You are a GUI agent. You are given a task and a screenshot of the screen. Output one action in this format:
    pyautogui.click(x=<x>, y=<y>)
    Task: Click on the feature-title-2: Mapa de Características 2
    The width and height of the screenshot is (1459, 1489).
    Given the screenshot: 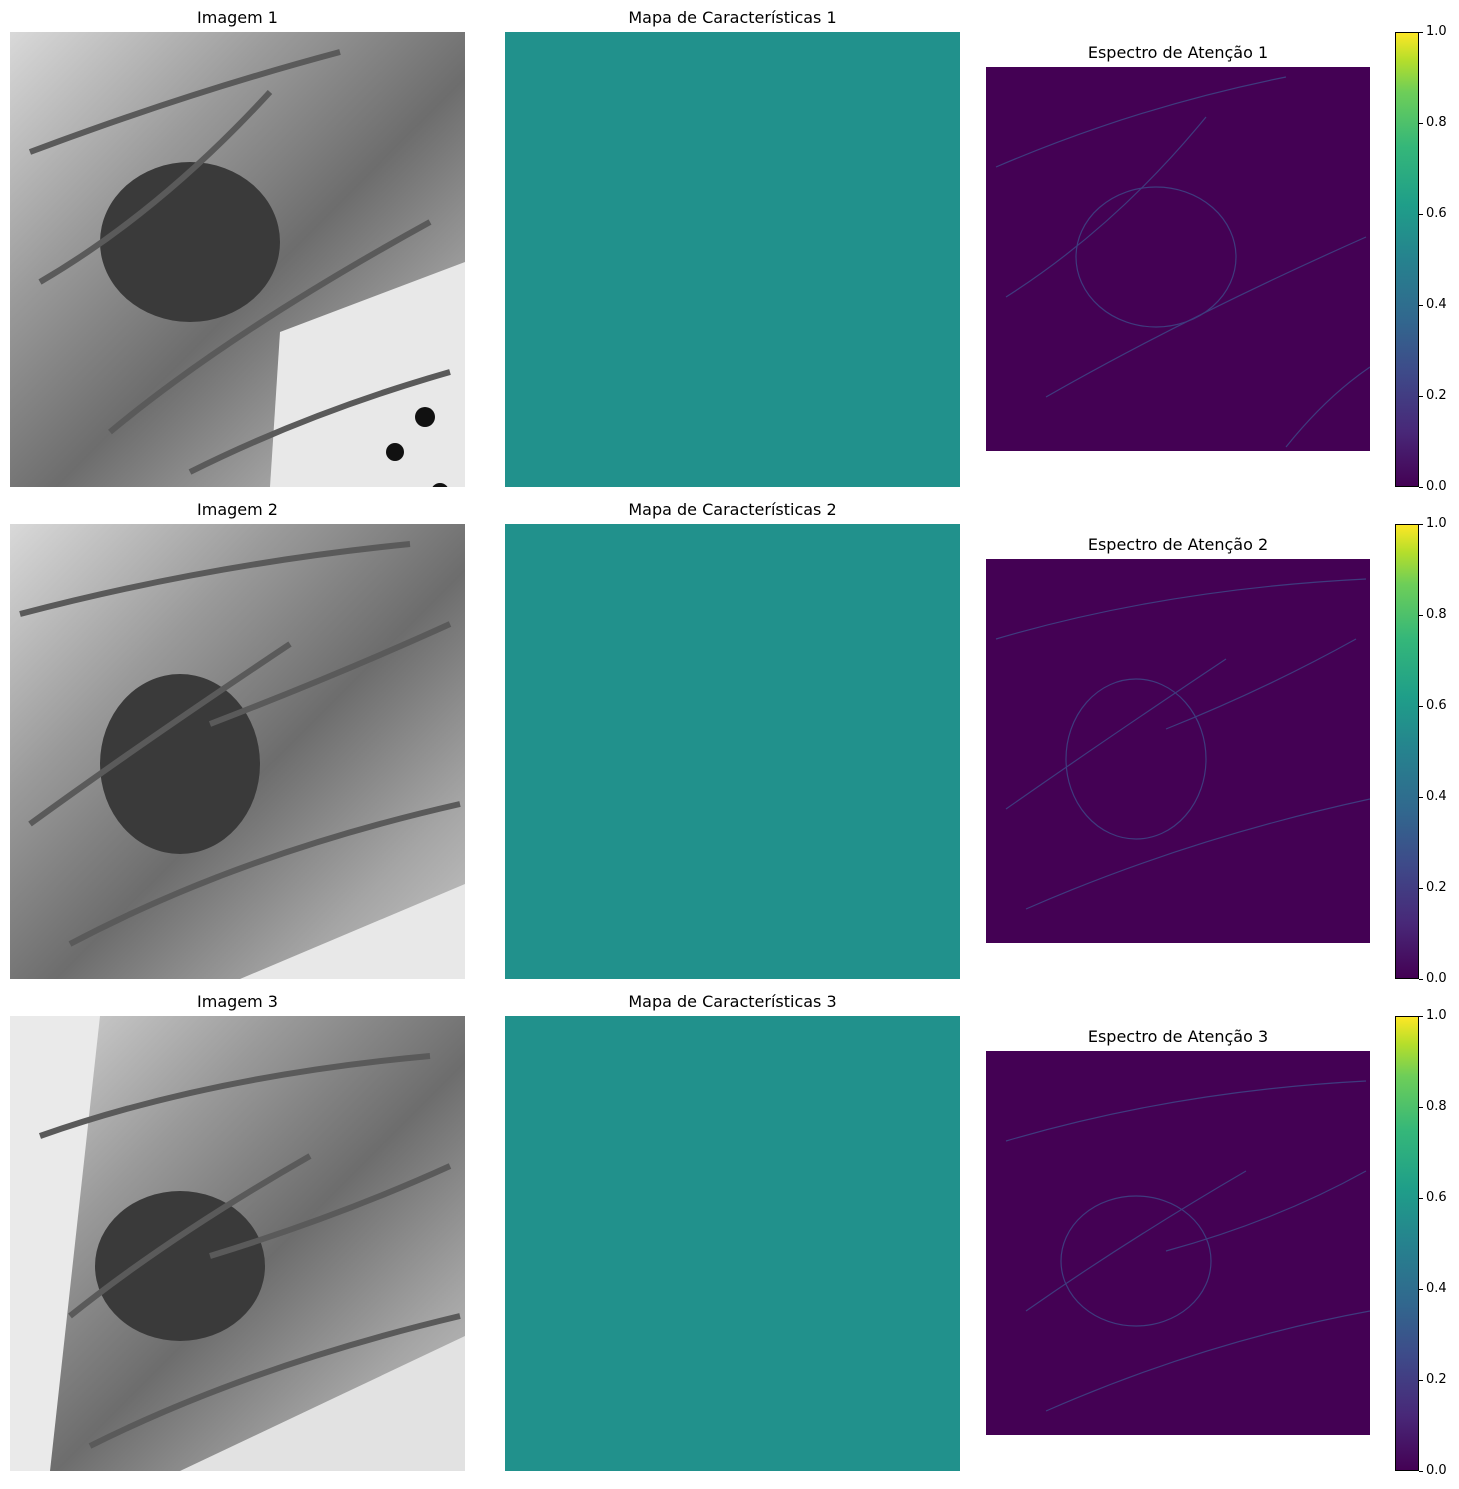 What is the action you would take?
    pyautogui.click(x=732, y=509)
    